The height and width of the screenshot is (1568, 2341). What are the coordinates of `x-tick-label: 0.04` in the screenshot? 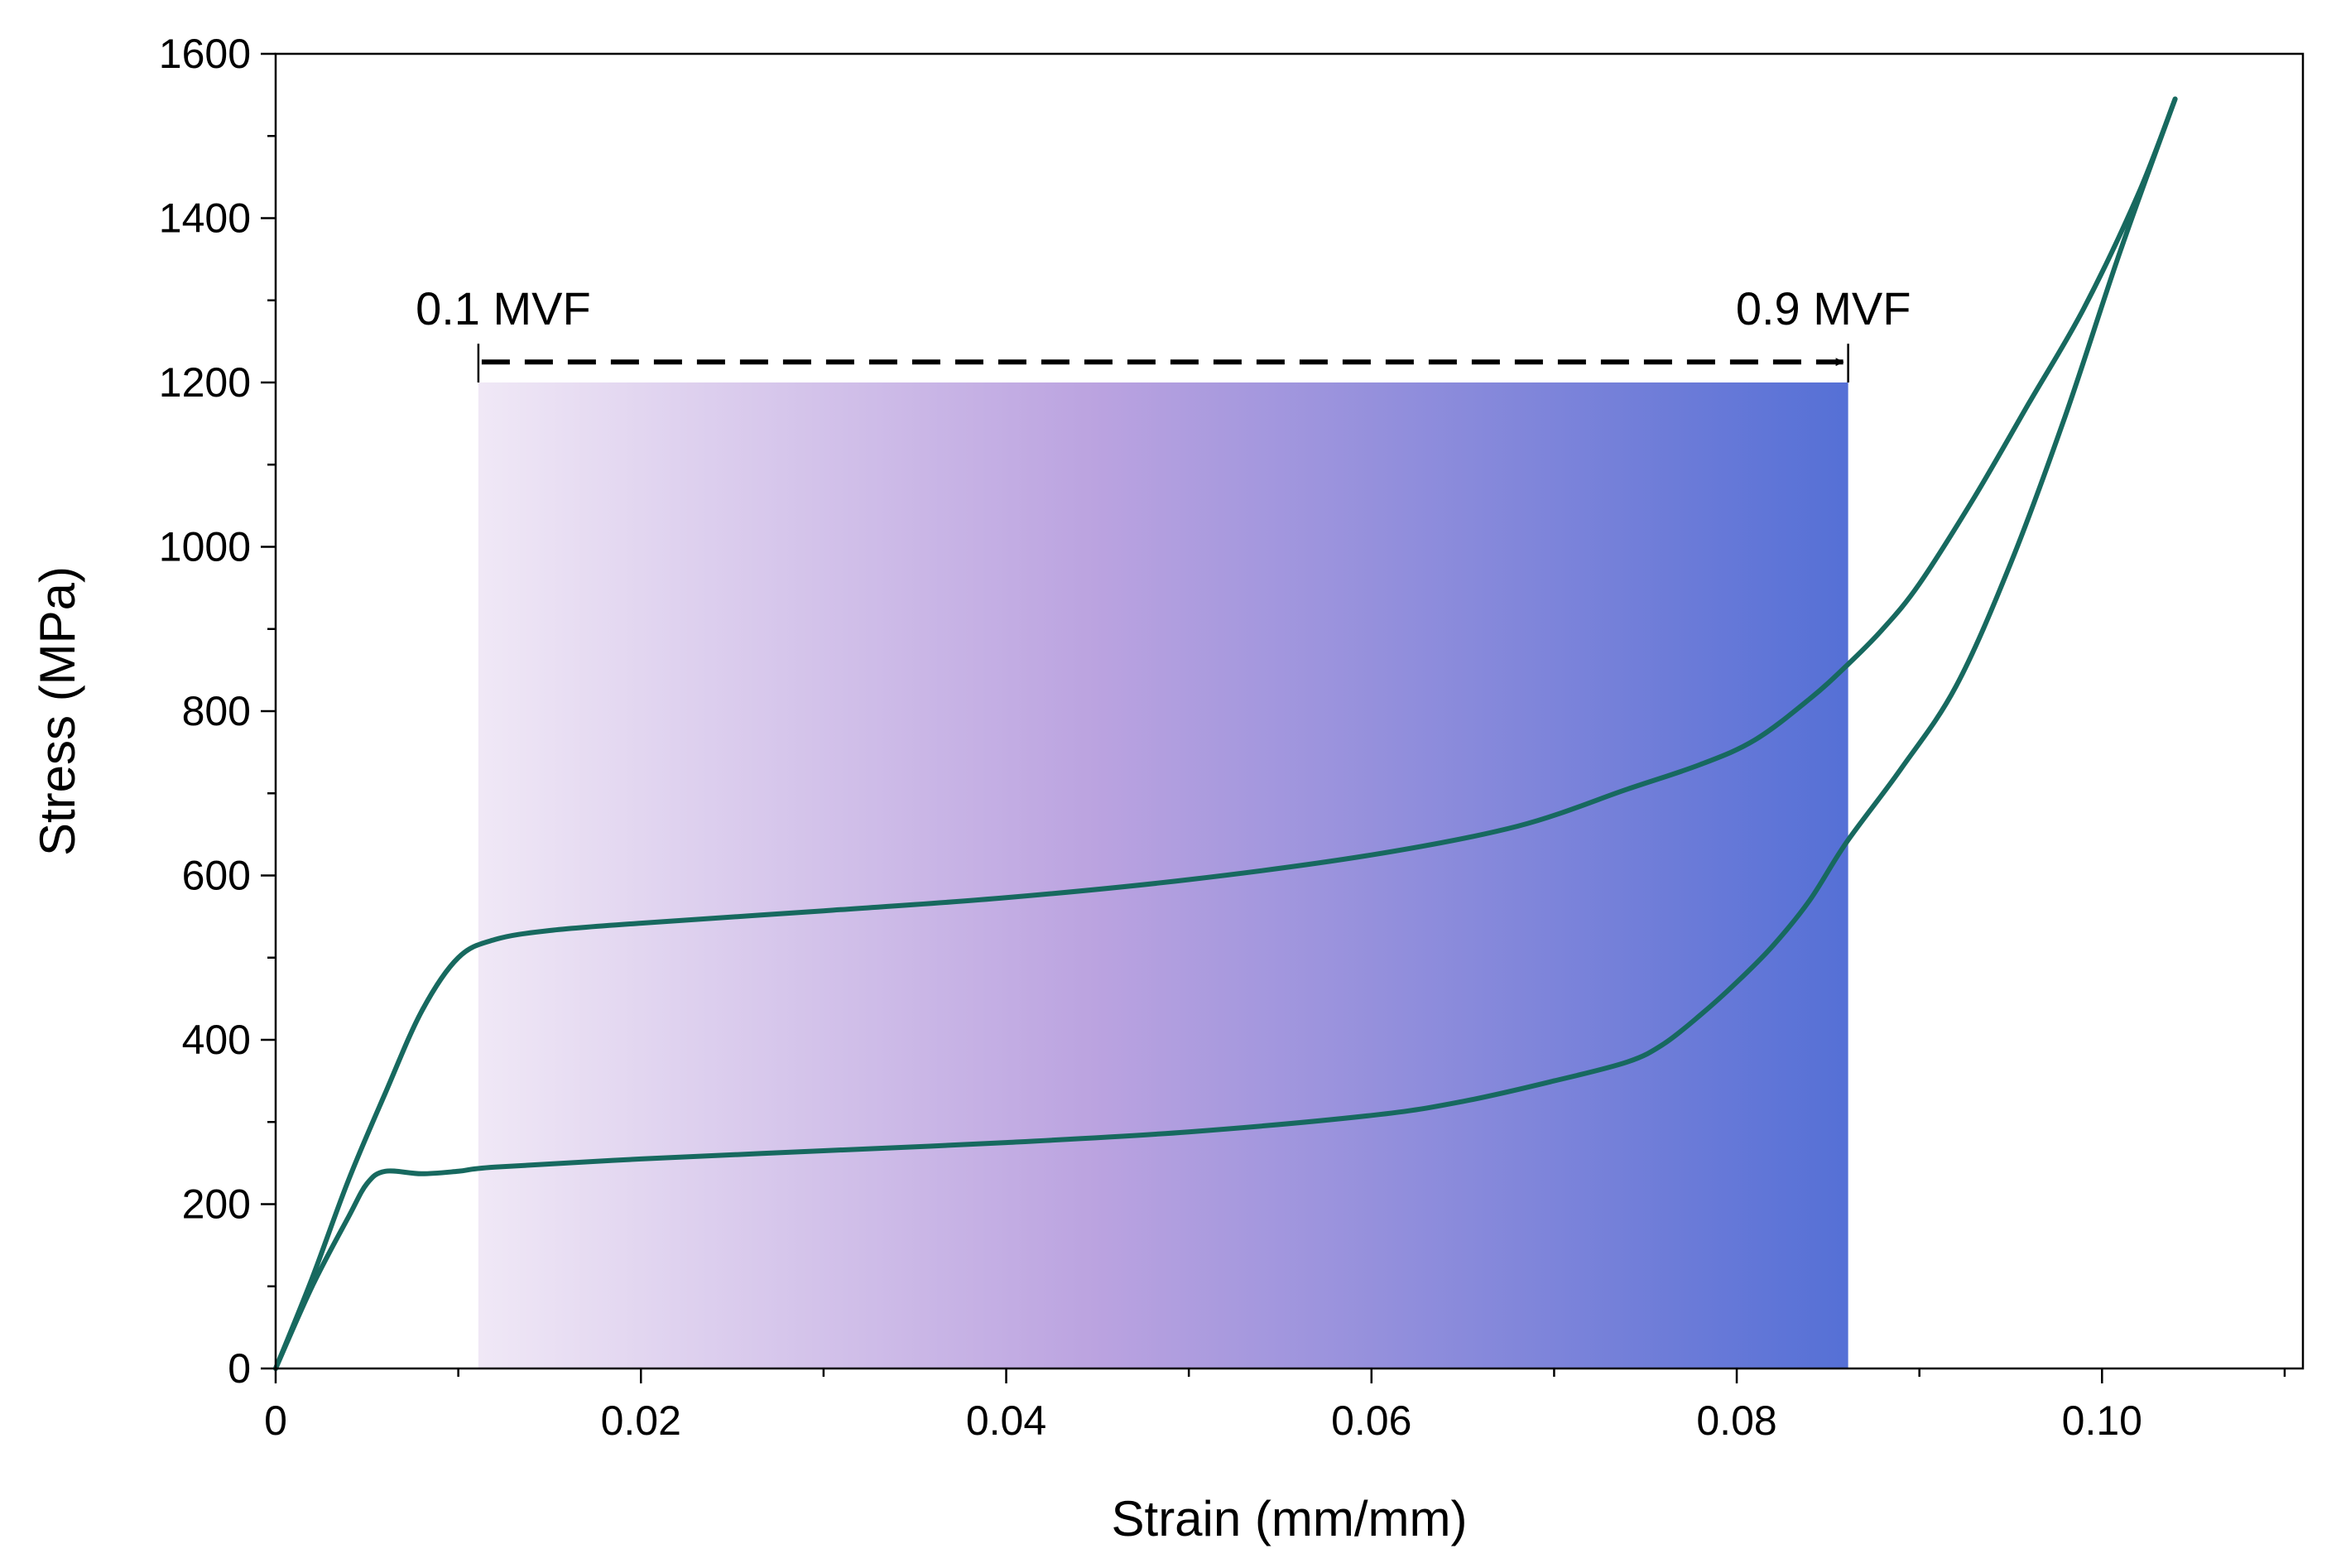 It's located at (1006, 1420).